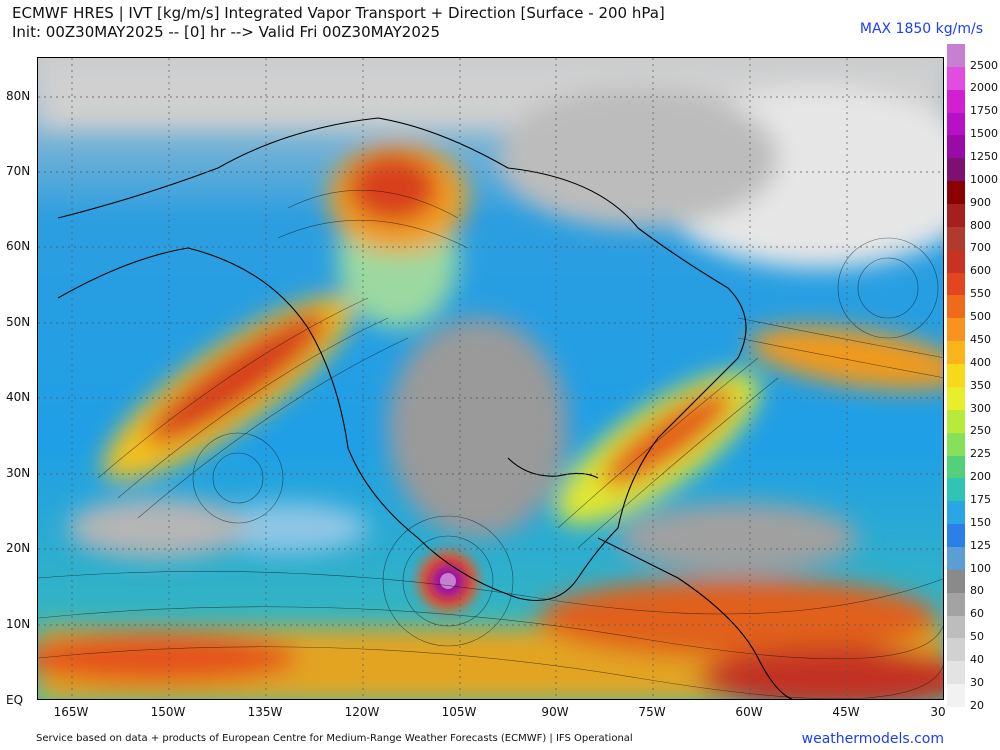  Describe the element at coordinates (980, 271) in the screenshot. I see `colorbar-label: 600` at that location.